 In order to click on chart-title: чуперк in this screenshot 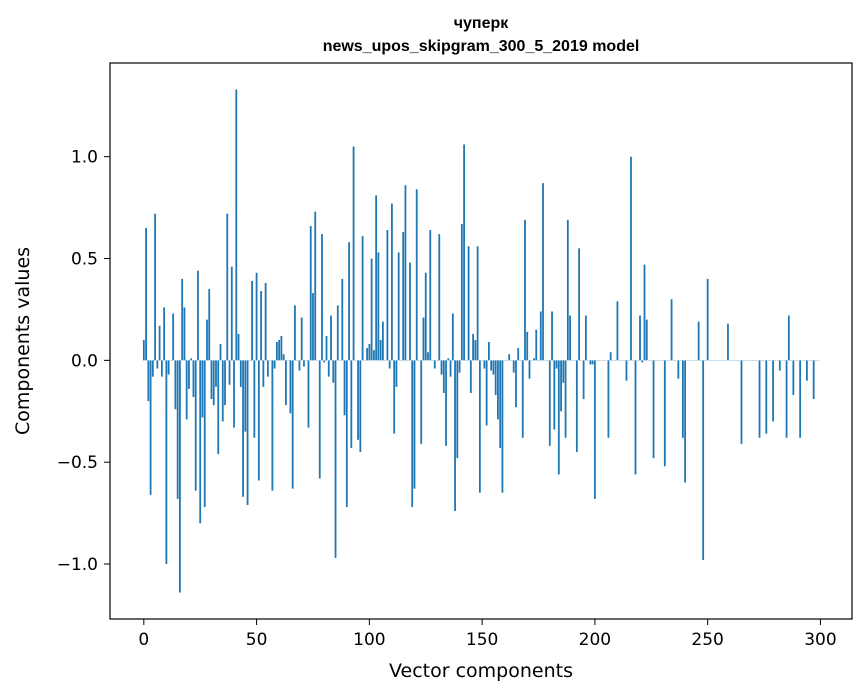, I will do `click(482, 23)`.